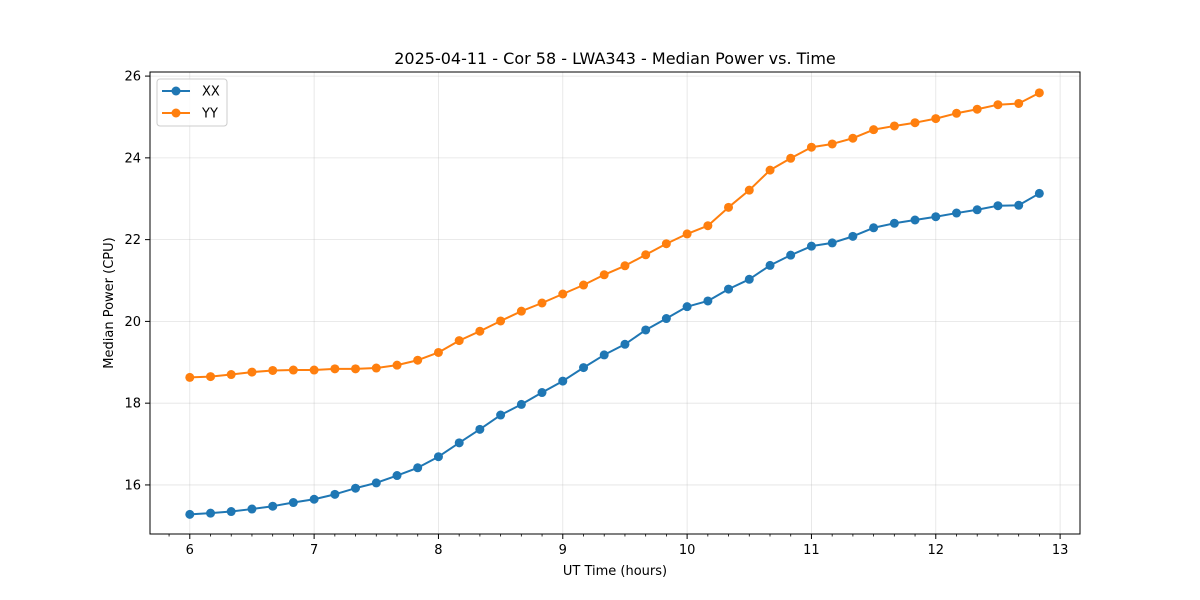 This screenshot has height=600, width=1200. What do you see at coordinates (109, 302) in the screenshot?
I see `y-axis-label: Median Power (CPU)` at bounding box center [109, 302].